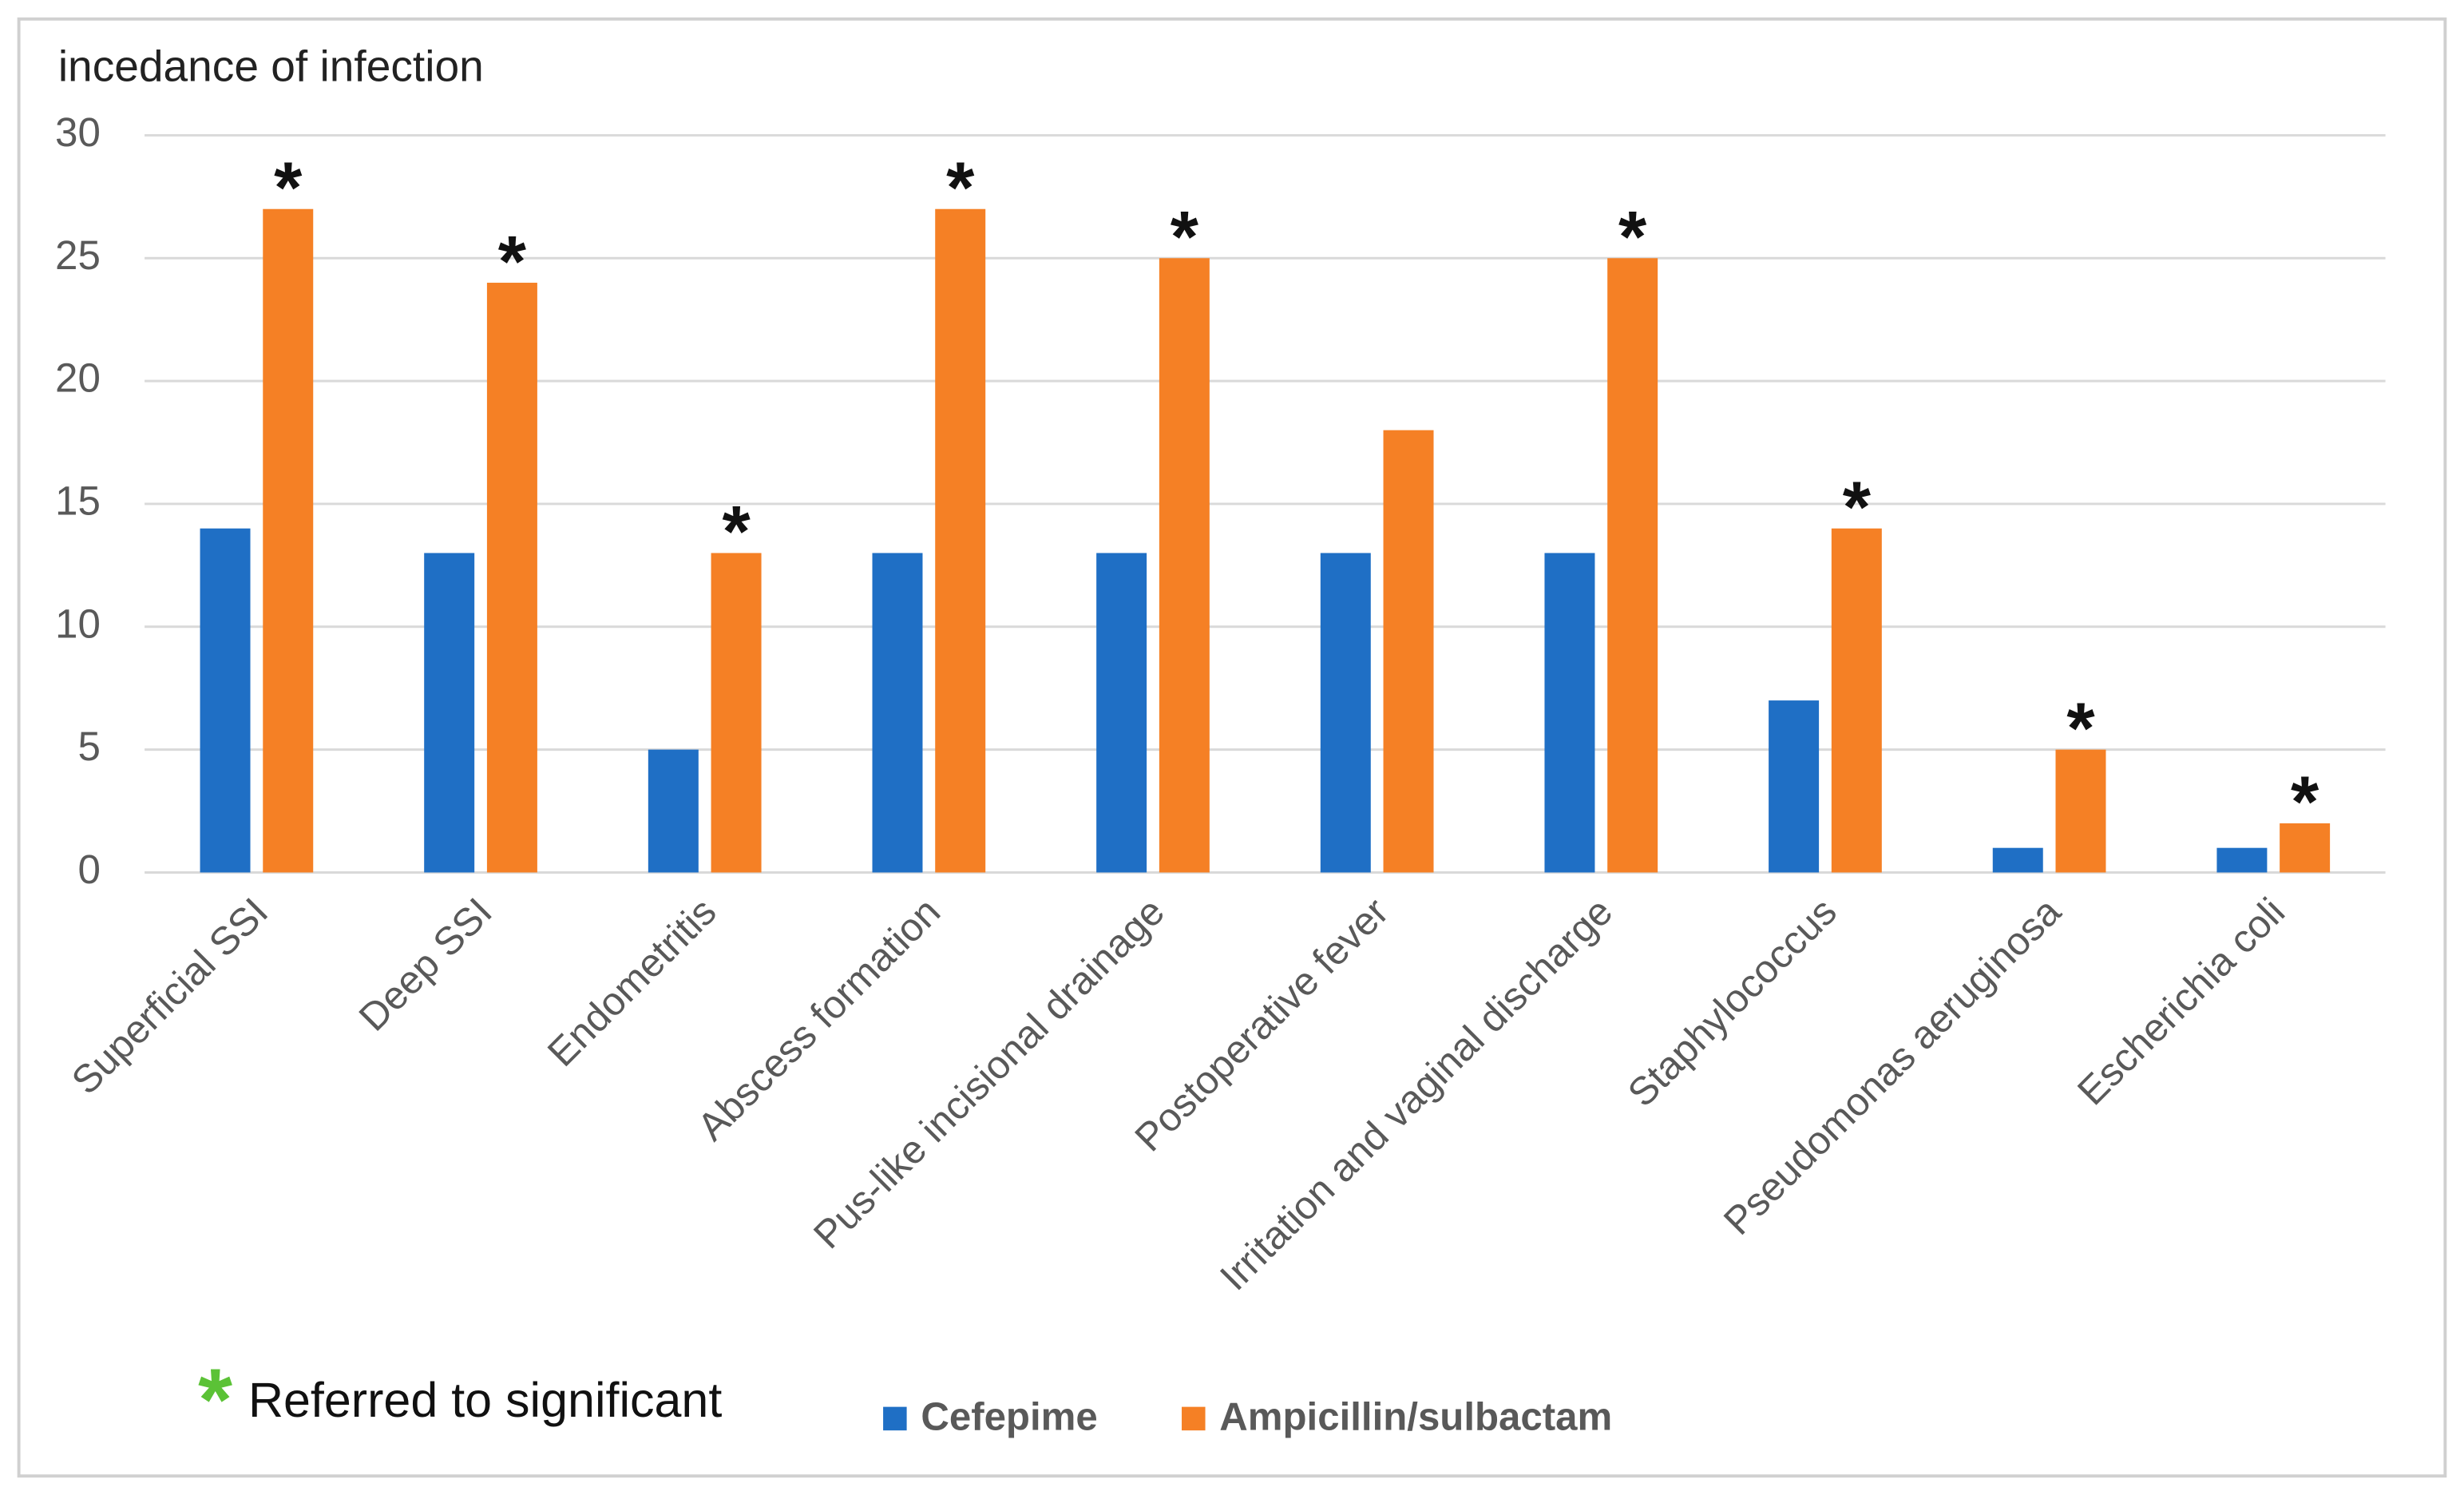  Describe the element at coordinates (78, 501) in the screenshot. I see `y-tick-label: 15` at that location.